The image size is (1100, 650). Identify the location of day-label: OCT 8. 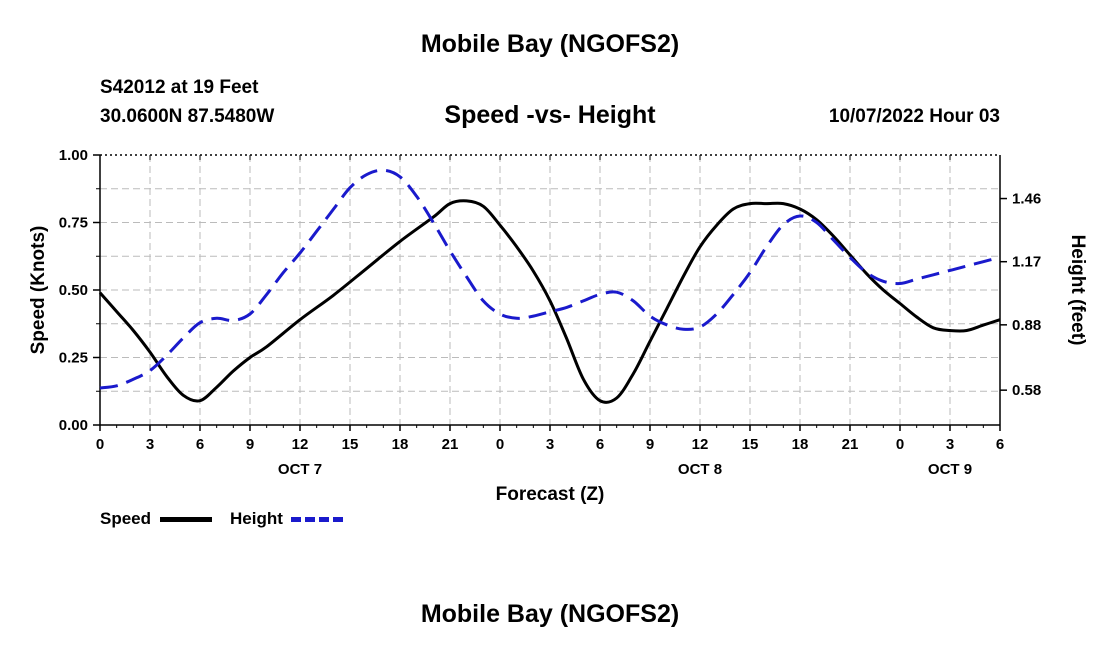
(700, 469).